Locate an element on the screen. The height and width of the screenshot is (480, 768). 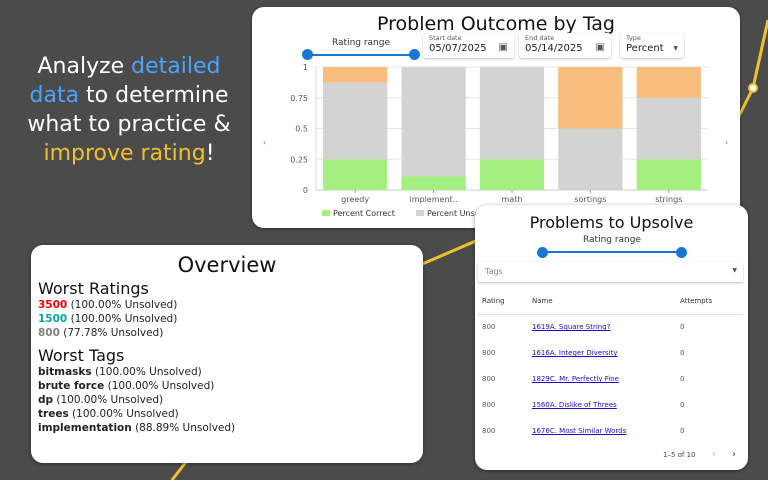
pagination: 1–5 of 10 ‹ › is located at coordinates (692, 454).